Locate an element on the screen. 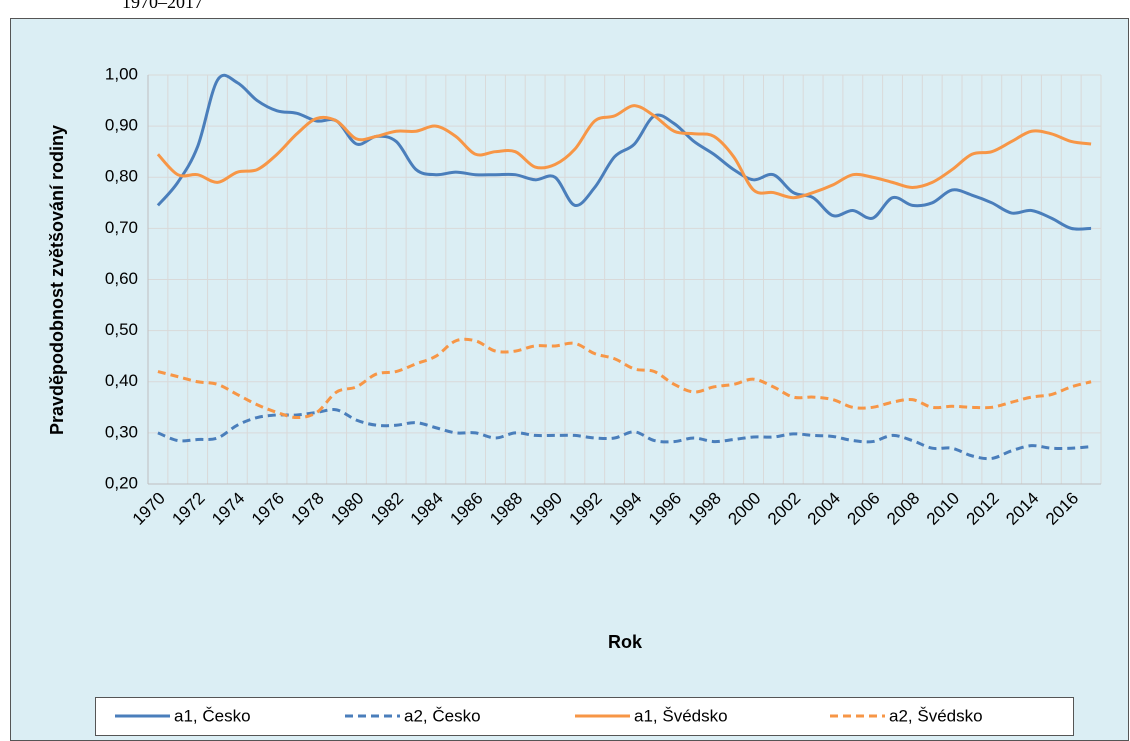 This screenshot has height=741, width=1130. y-tick-label: 0,40 is located at coordinates (121, 380).